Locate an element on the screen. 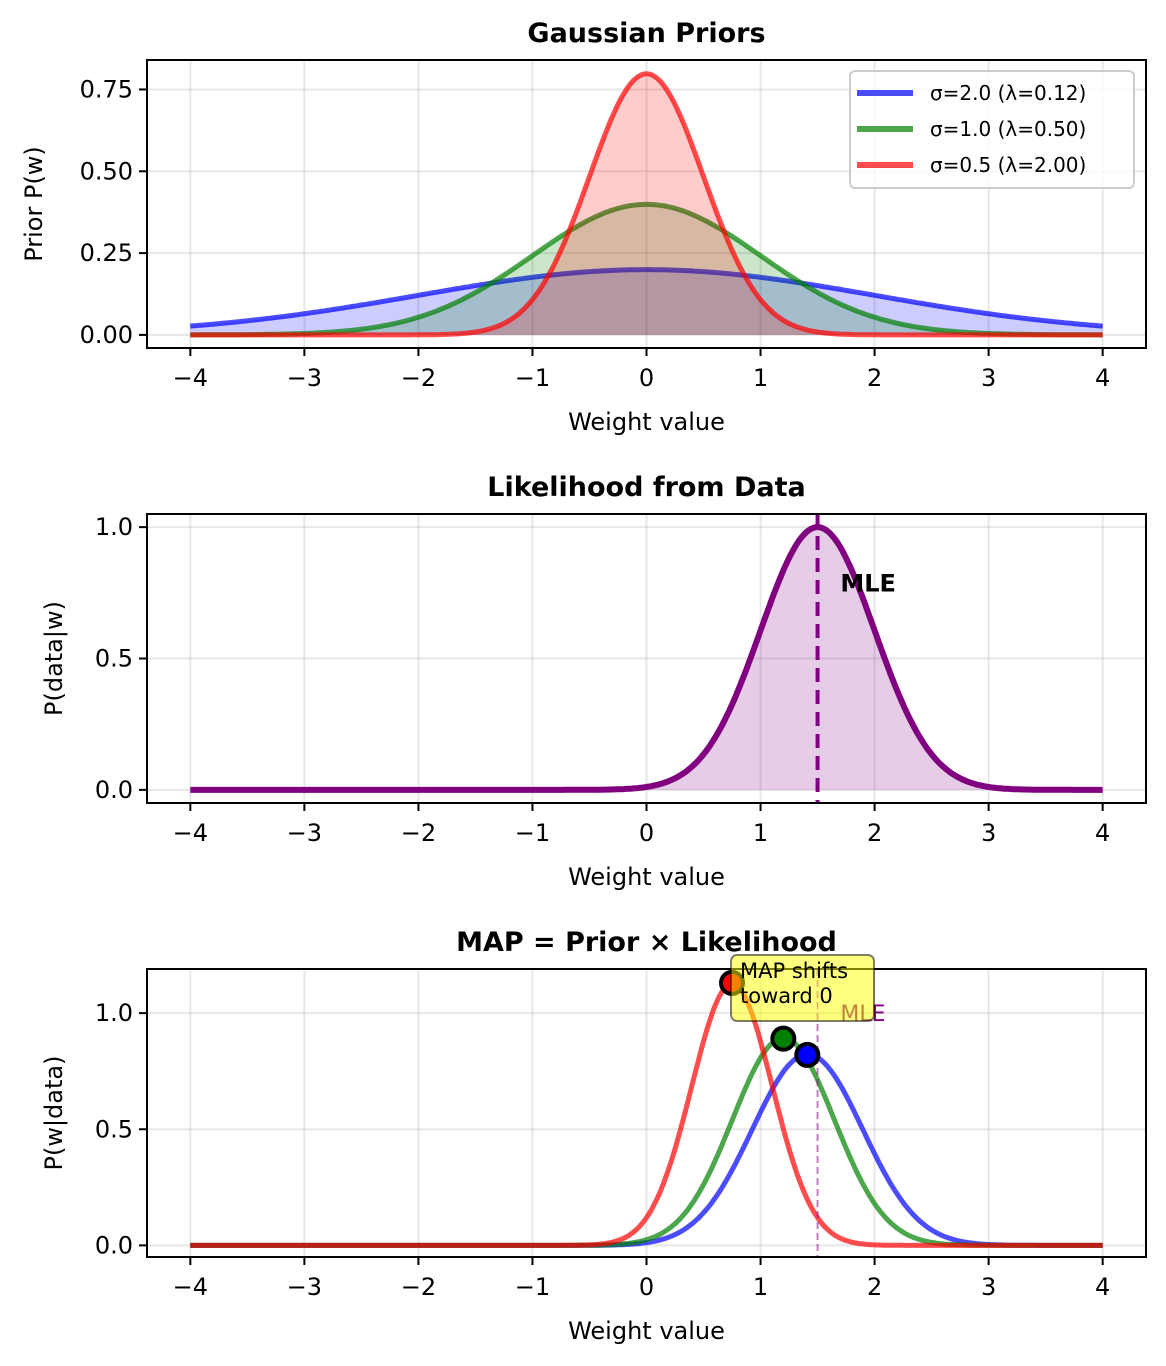 The width and height of the screenshot is (1166, 1366). annotation-box is located at coordinates (802, 988).